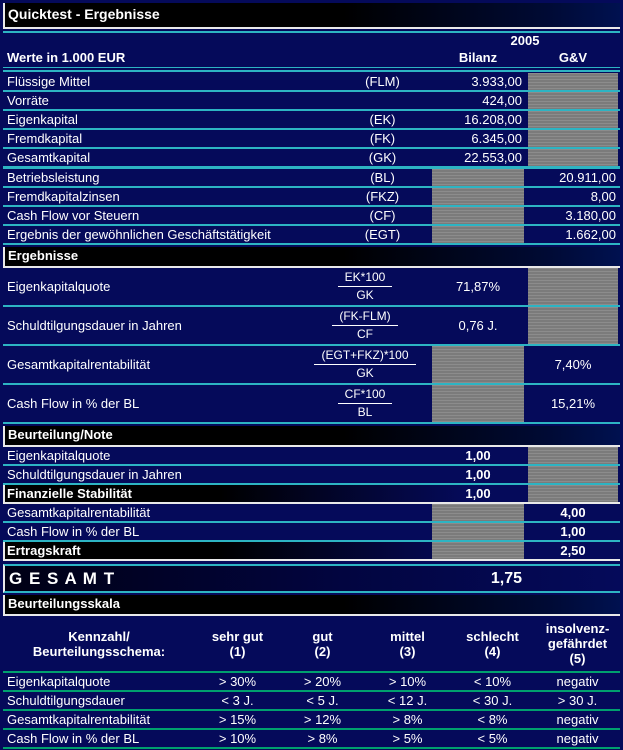  What do you see at coordinates (45, 138) in the screenshot?
I see `row-label: Fremdkapital` at bounding box center [45, 138].